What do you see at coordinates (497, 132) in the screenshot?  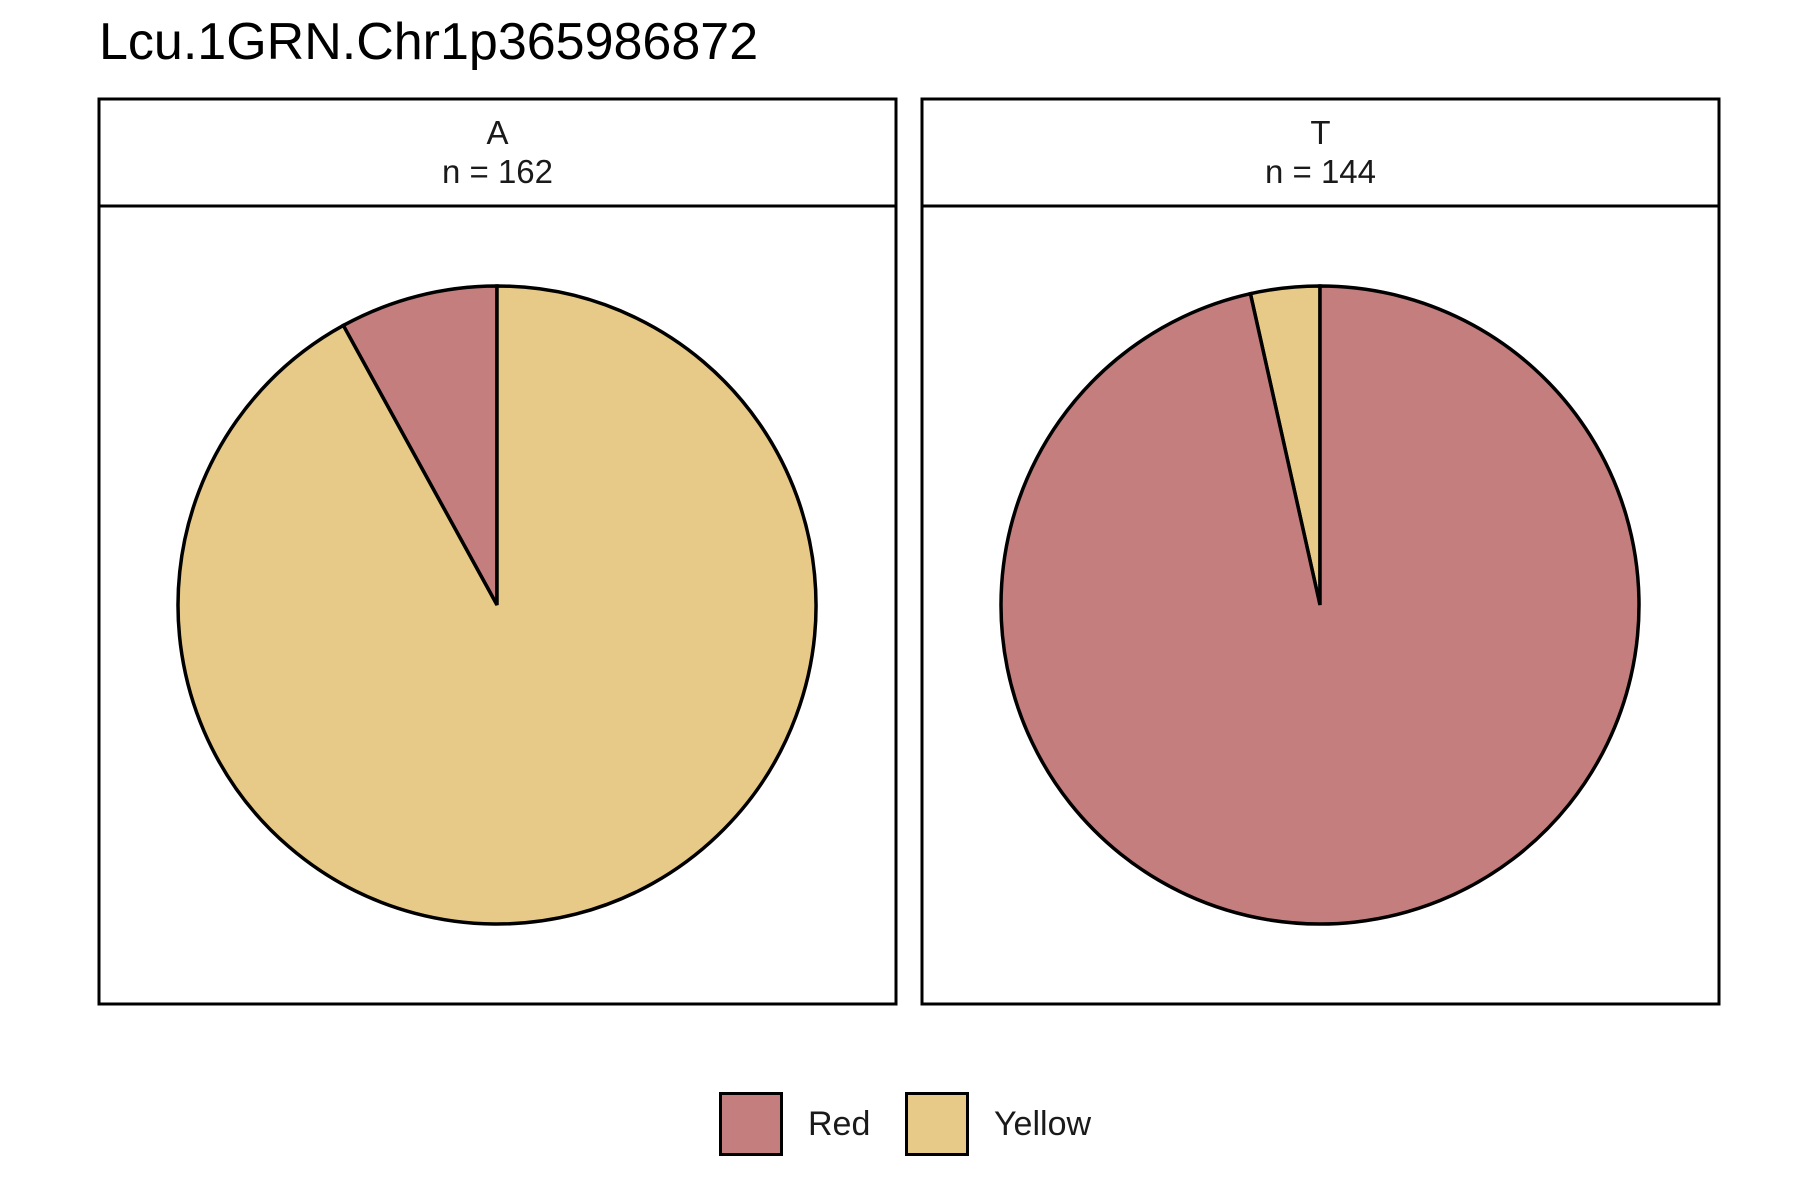 I see `facet-label-a: A` at bounding box center [497, 132].